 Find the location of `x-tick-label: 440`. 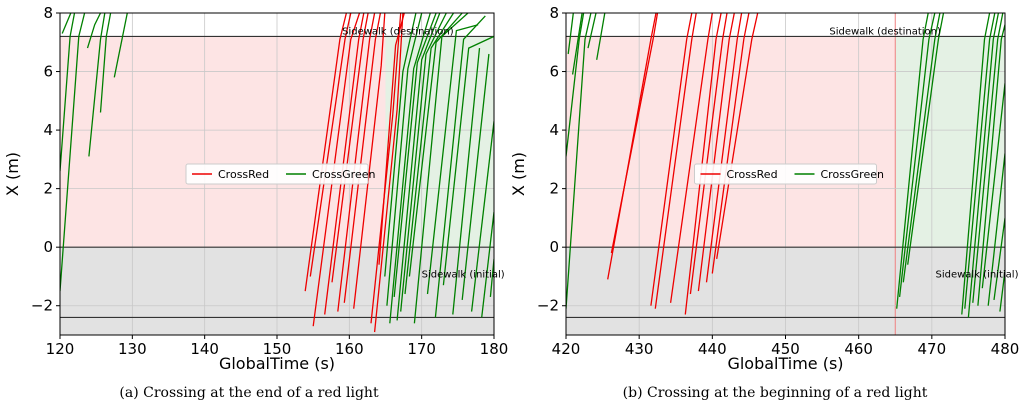

x-tick-label: 440 is located at coordinates (712, 349).